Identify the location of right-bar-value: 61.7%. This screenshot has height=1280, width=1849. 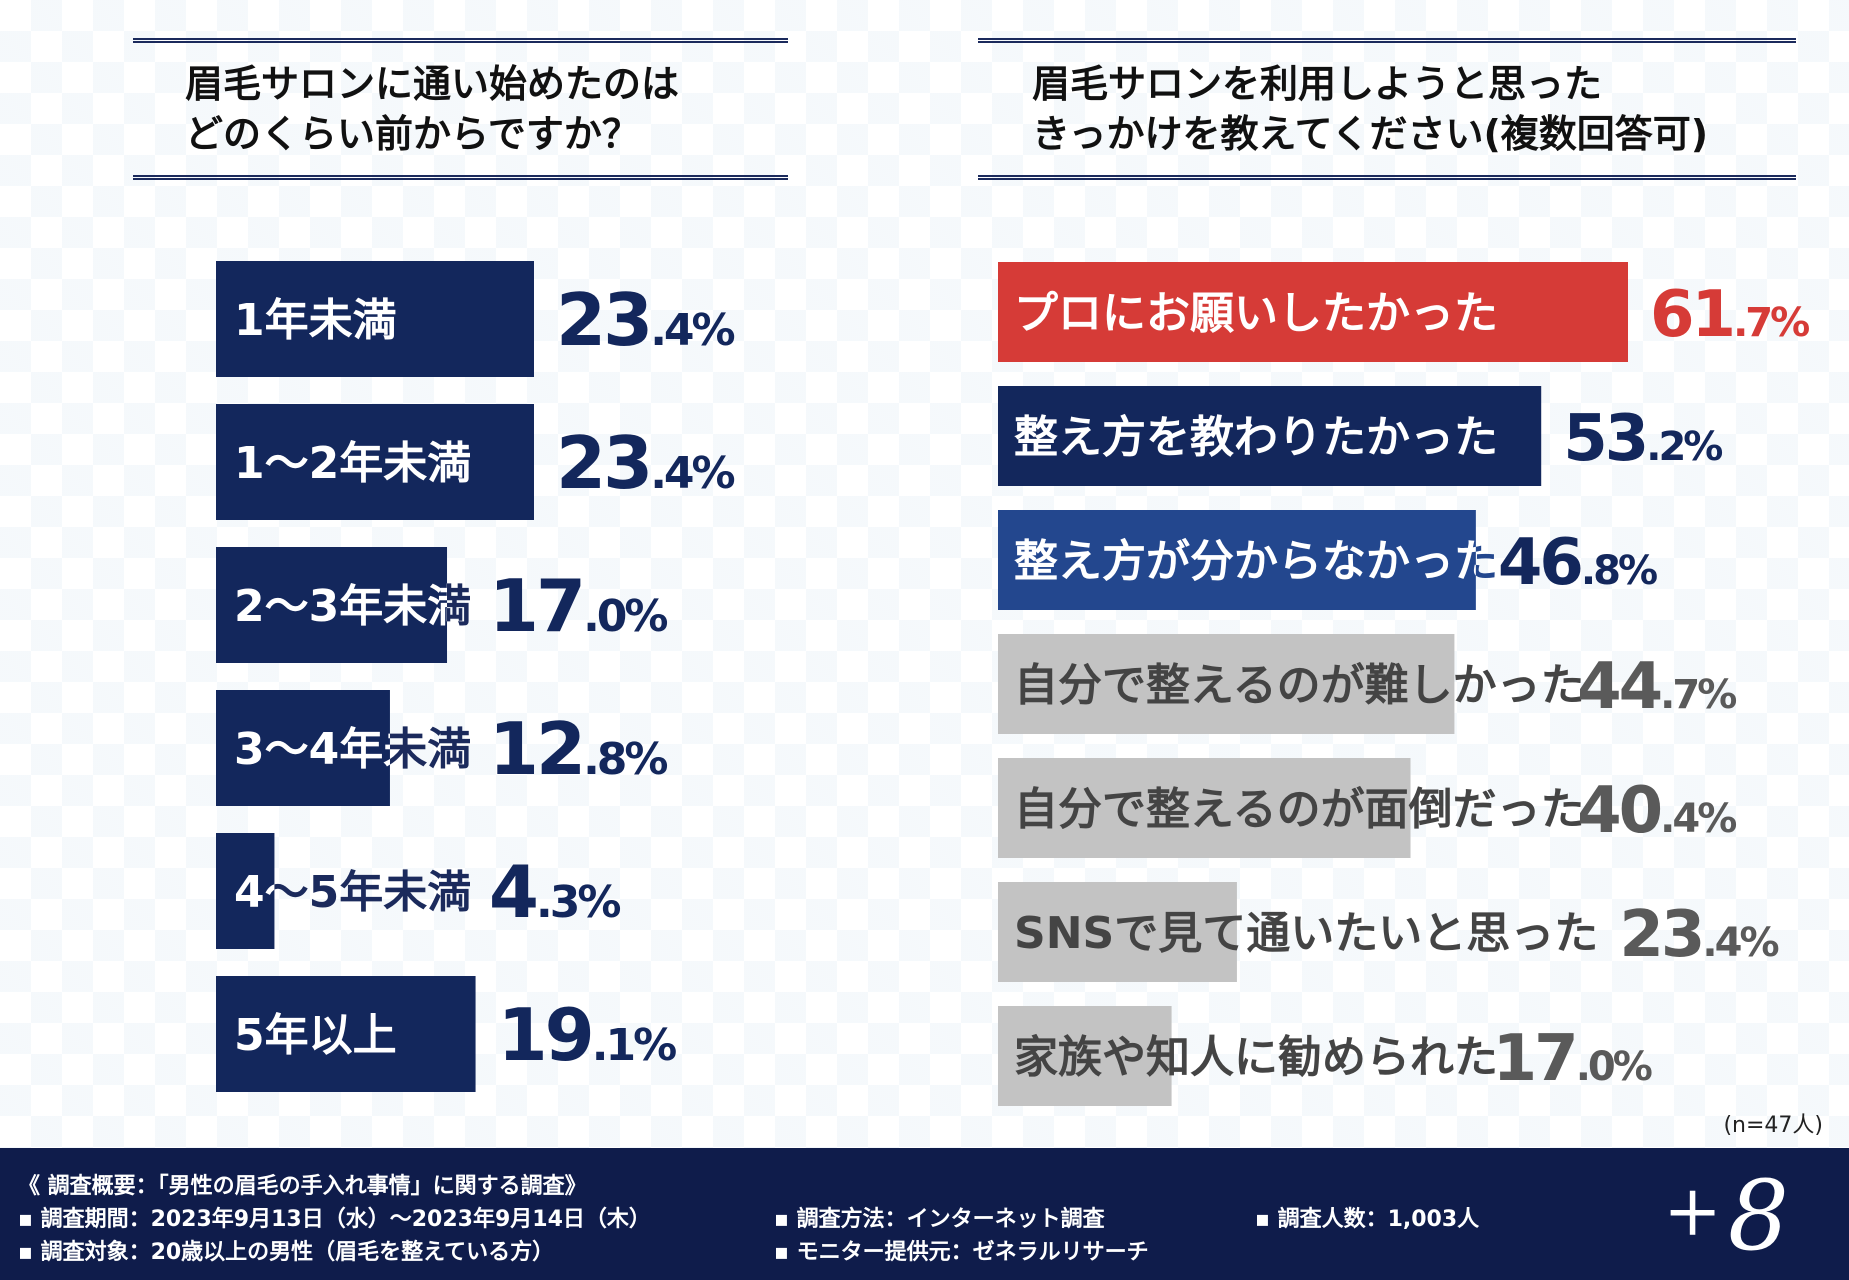
(1729, 315).